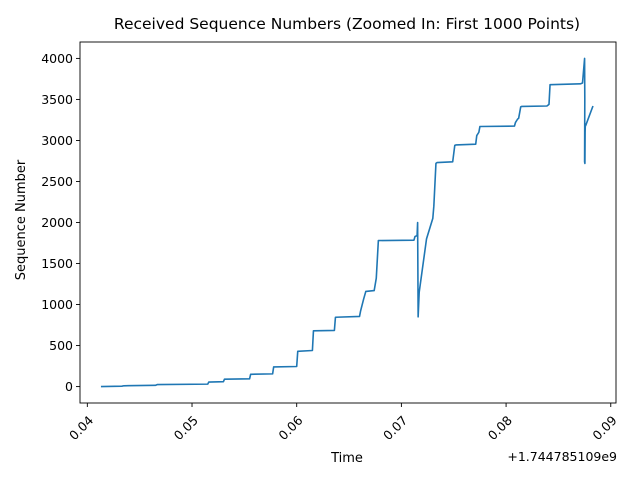 The image size is (640, 480). What do you see at coordinates (69, 386) in the screenshot?
I see `y-tick-label: 0` at bounding box center [69, 386].